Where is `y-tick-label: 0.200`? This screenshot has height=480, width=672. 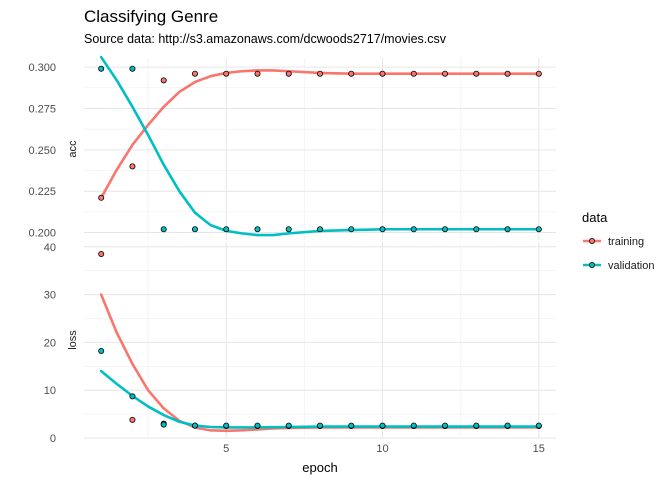
y-tick-label: 0.200 is located at coordinates (42, 234).